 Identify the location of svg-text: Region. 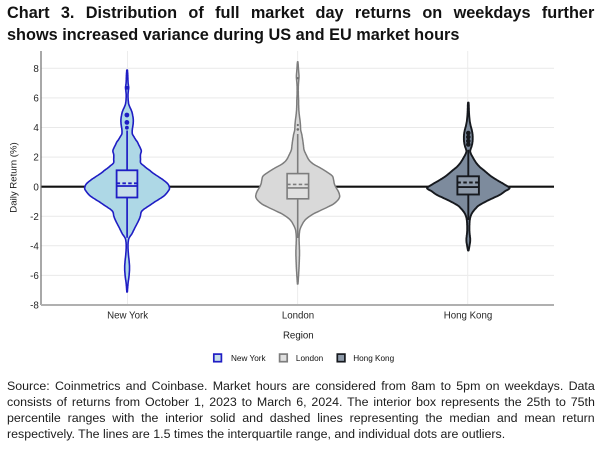
(298, 335).